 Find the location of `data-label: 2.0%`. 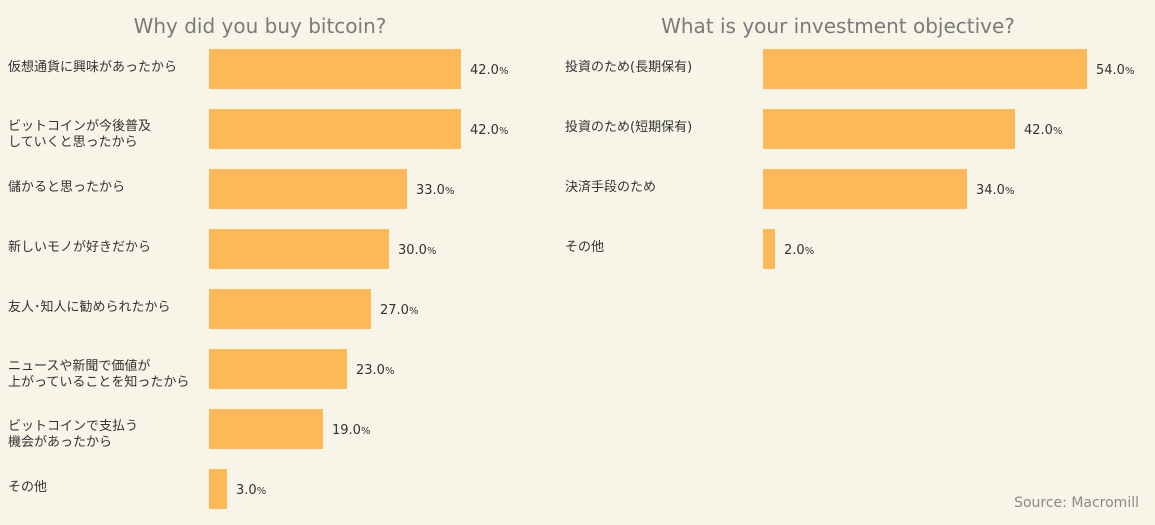

data-label: 2.0% is located at coordinates (799, 250).